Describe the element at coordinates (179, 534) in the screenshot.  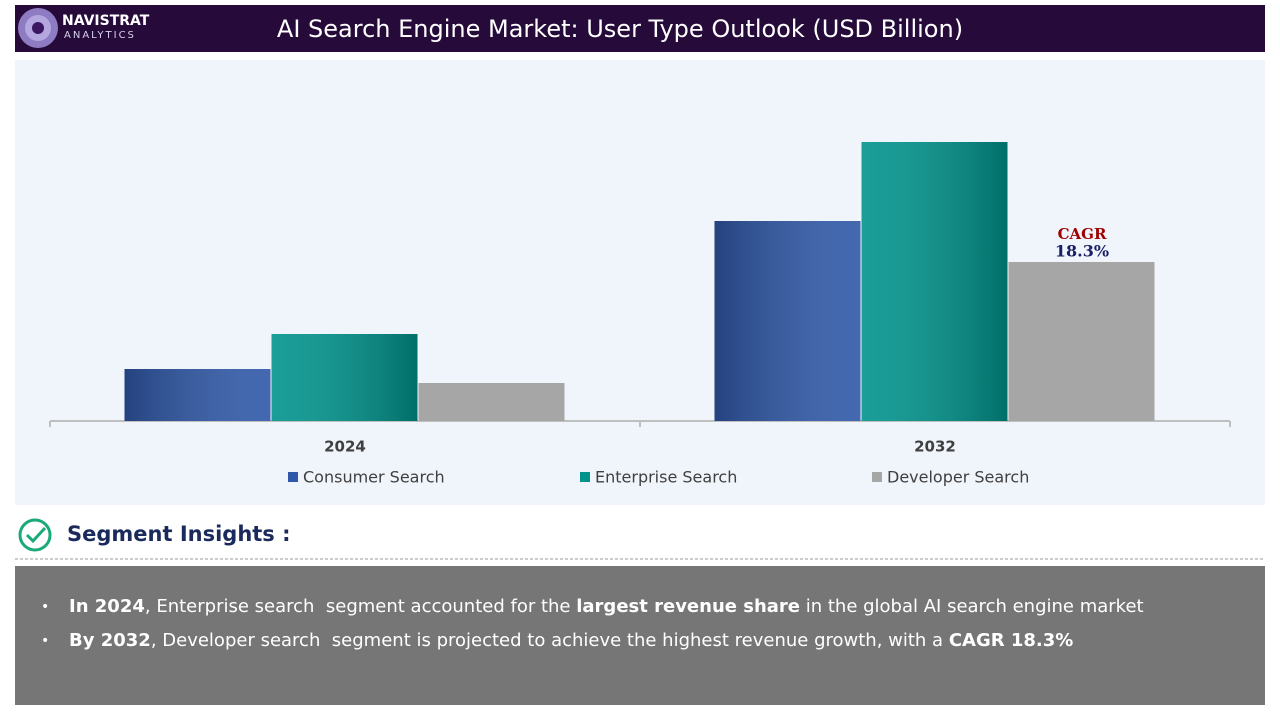
I see `insights-title: Segment Insights :` at that location.